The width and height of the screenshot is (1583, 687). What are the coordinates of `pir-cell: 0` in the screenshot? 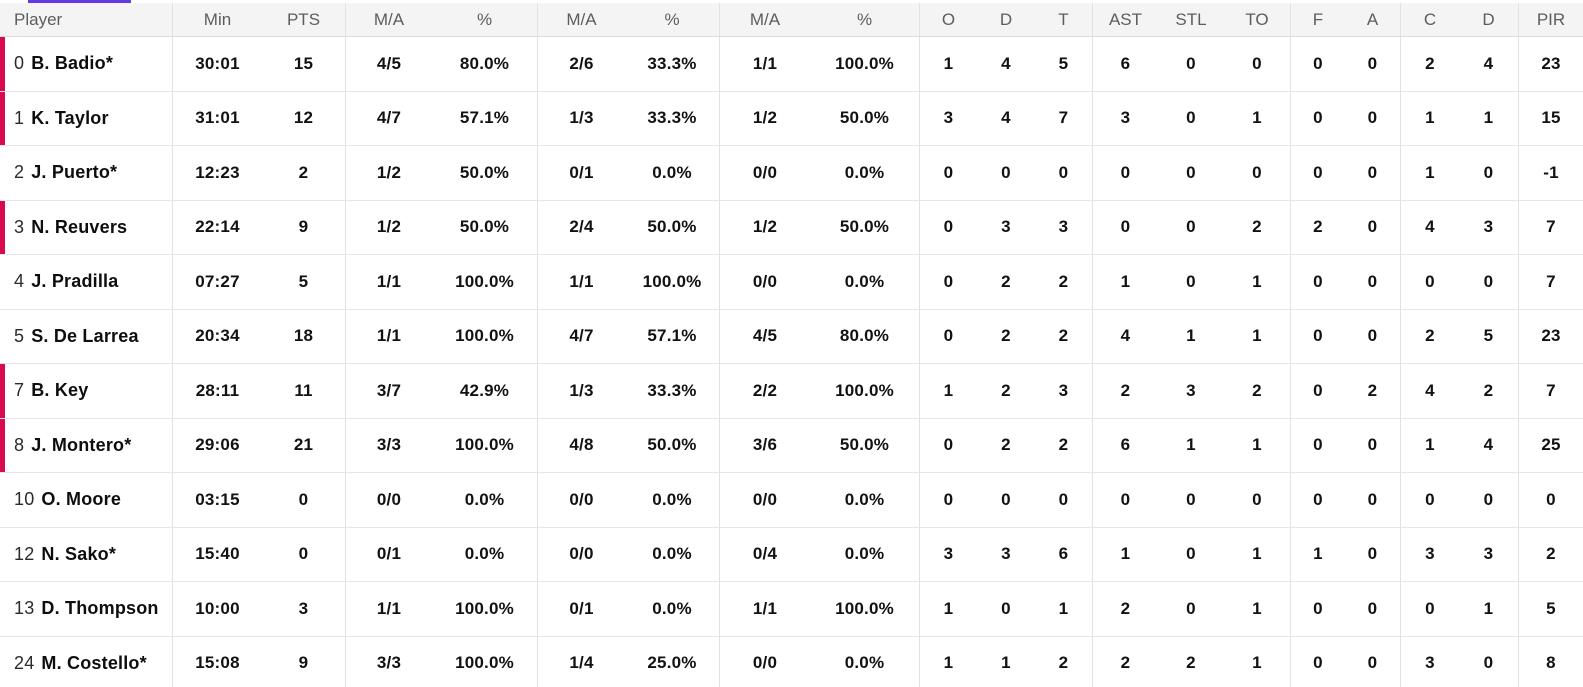 It's located at (1550, 500).